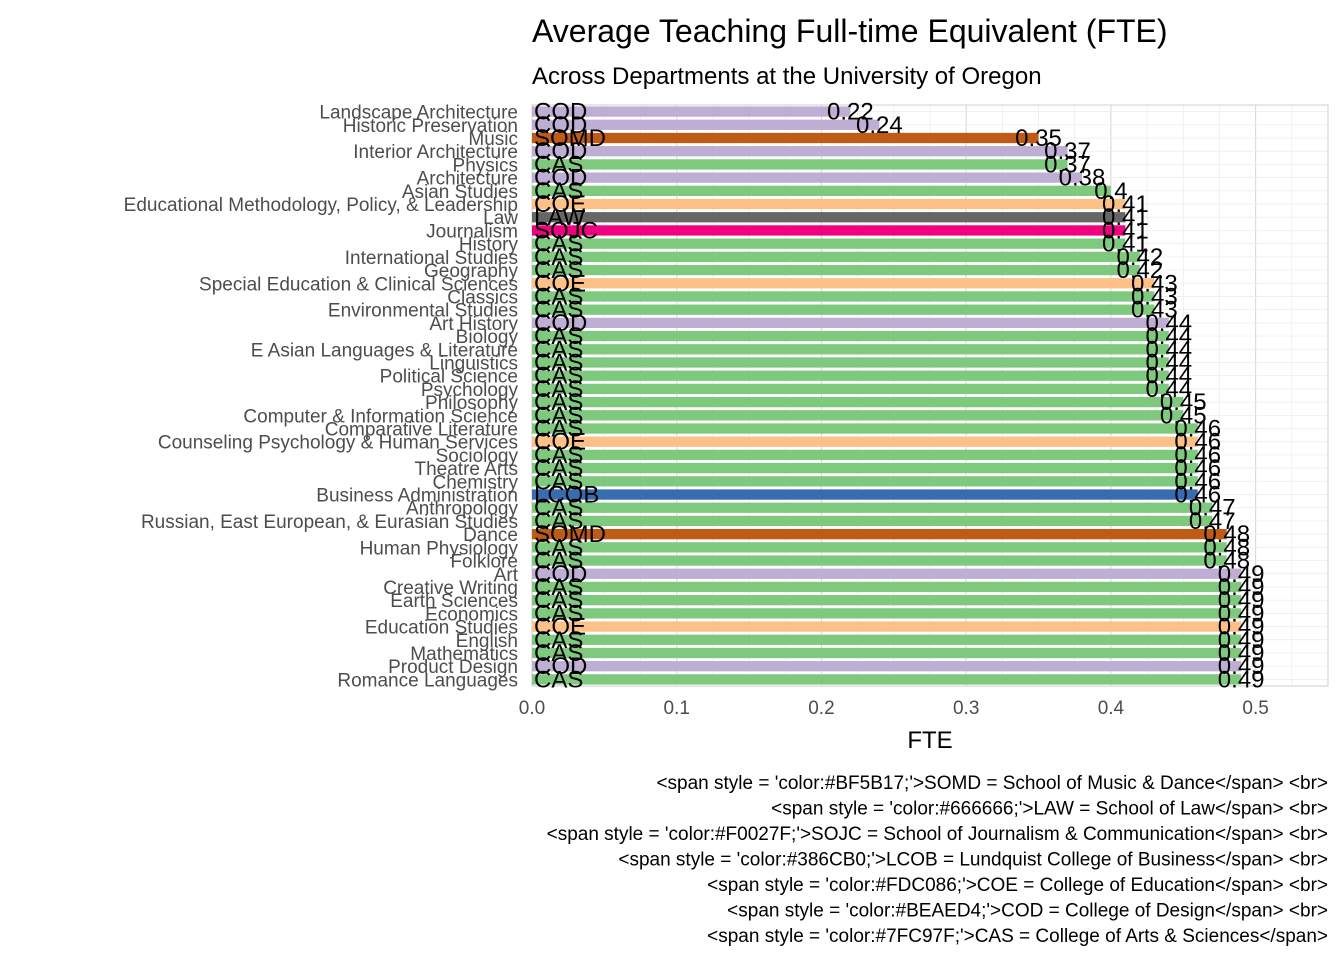  Describe the element at coordinates (417, 496) in the screenshot. I see `y-tick-label: Business Administration` at that location.